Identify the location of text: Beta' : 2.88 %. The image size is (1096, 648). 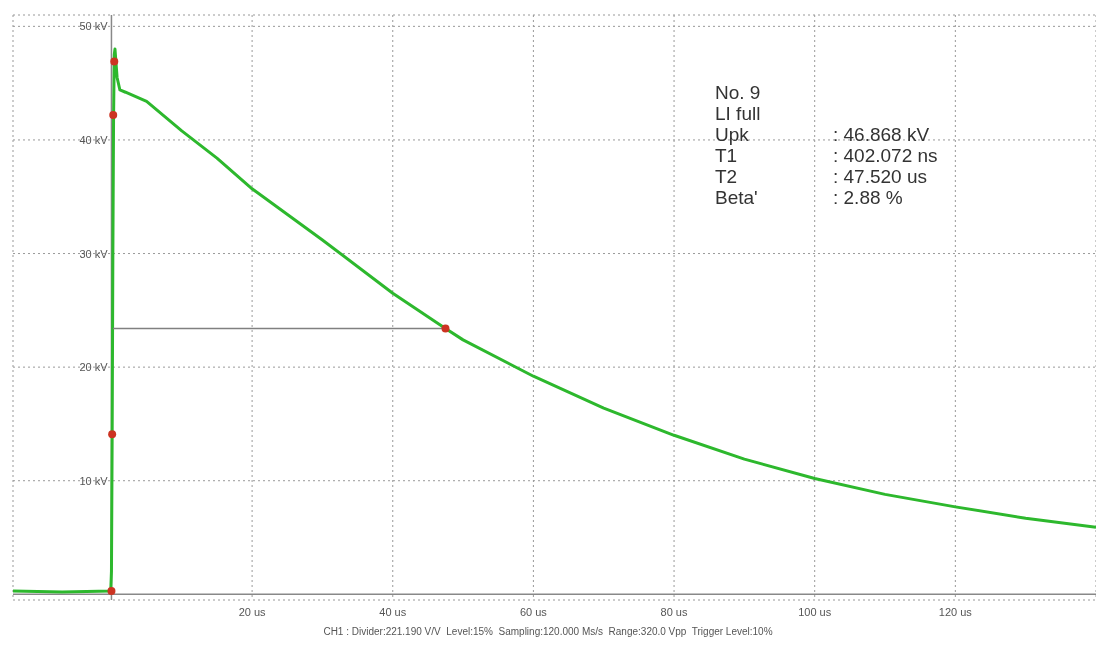
(809, 197).